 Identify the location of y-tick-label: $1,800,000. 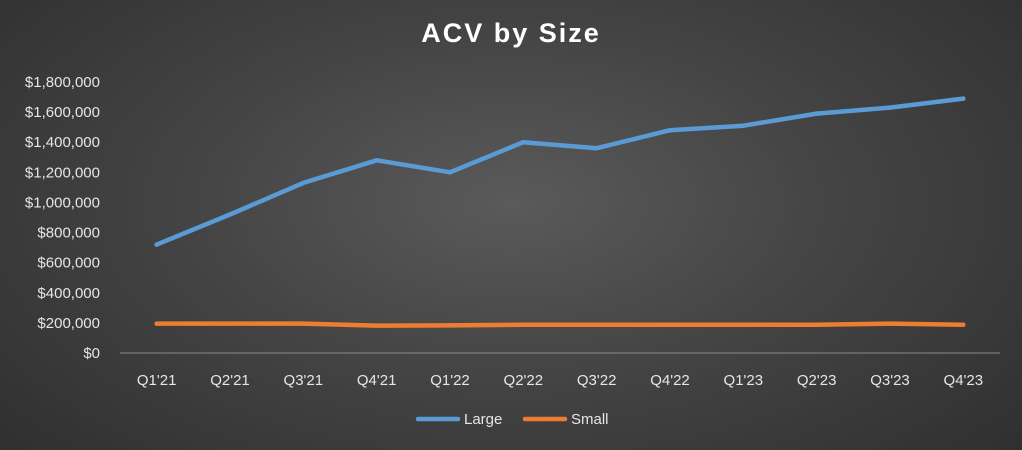
(62, 82).